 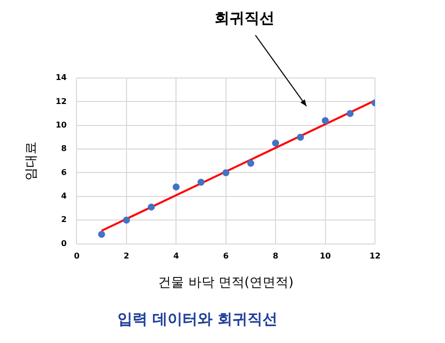 I want to click on y-tick-label: 8, so click(x=64, y=149).